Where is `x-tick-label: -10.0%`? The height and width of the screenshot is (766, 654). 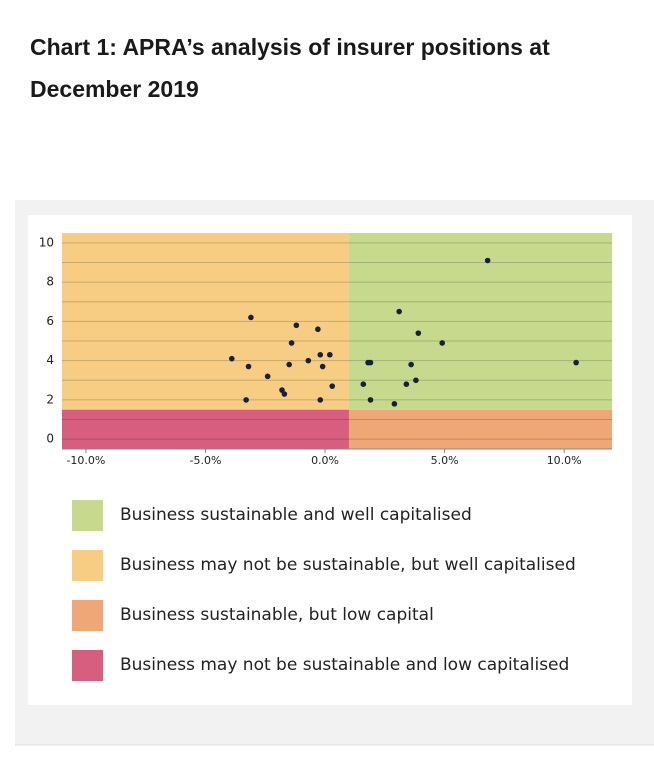 x-tick-label: -10.0% is located at coordinates (85, 460).